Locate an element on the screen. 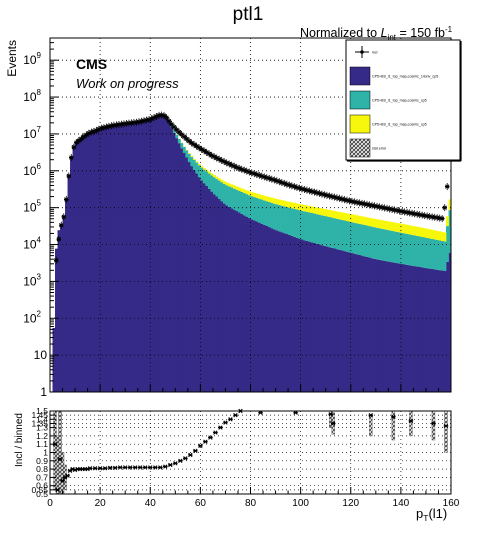 The width and height of the screenshot is (502, 536). legend-entry: stat error is located at coordinates (368, 148).